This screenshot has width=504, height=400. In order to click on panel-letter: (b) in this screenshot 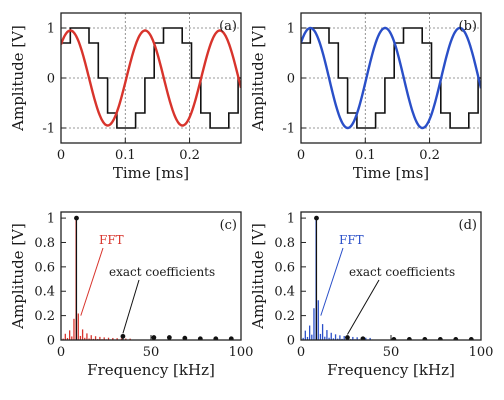, I will do `click(468, 26)`.